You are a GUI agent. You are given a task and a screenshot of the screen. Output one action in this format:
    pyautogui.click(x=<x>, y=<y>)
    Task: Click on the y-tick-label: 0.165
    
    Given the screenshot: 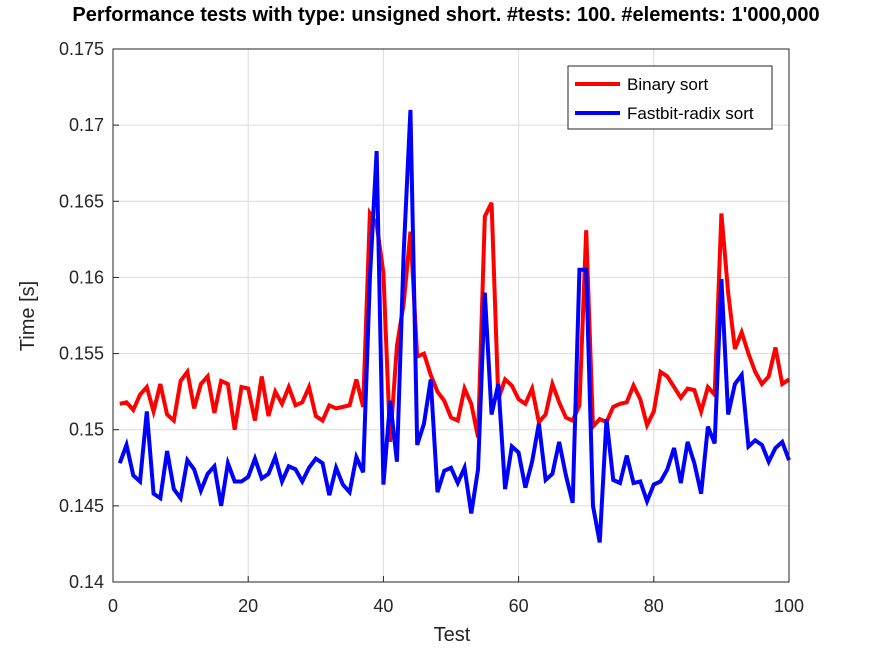 What is the action you would take?
    pyautogui.click(x=81, y=201)
    